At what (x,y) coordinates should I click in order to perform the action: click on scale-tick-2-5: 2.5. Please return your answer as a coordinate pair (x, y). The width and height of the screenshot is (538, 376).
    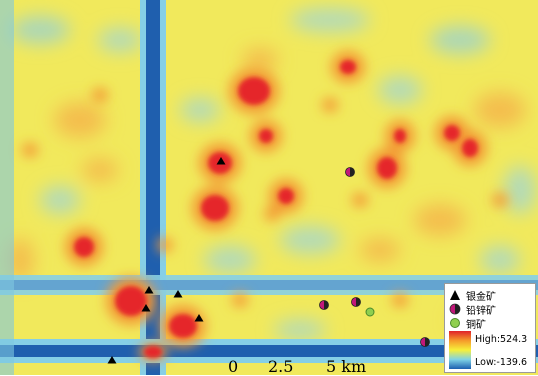
    Looking at the image, I should click on (281, 366).